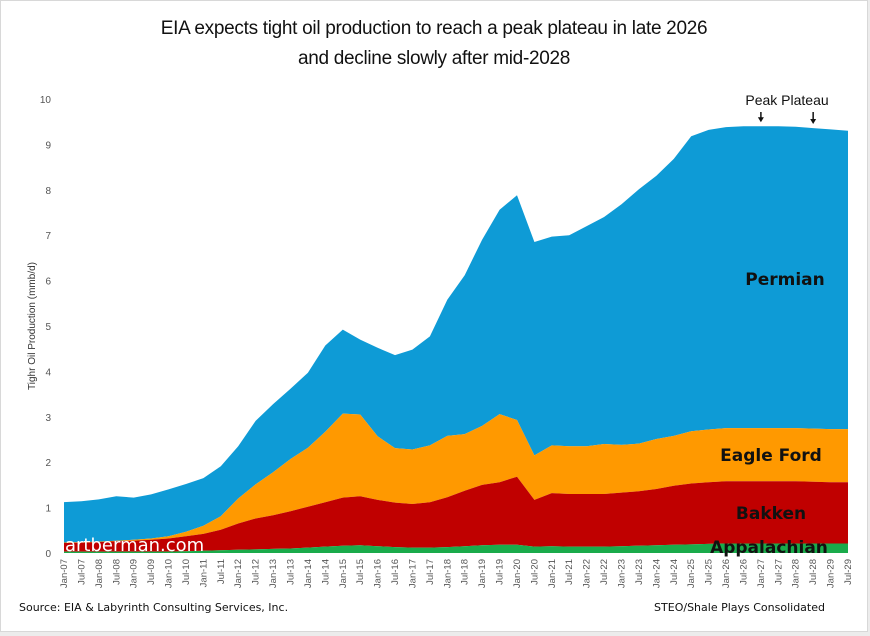 Image resolution: width=870 pixels, height=636 pixels. I want to click on x-tick-label: Jul-12, so click(256, 572).